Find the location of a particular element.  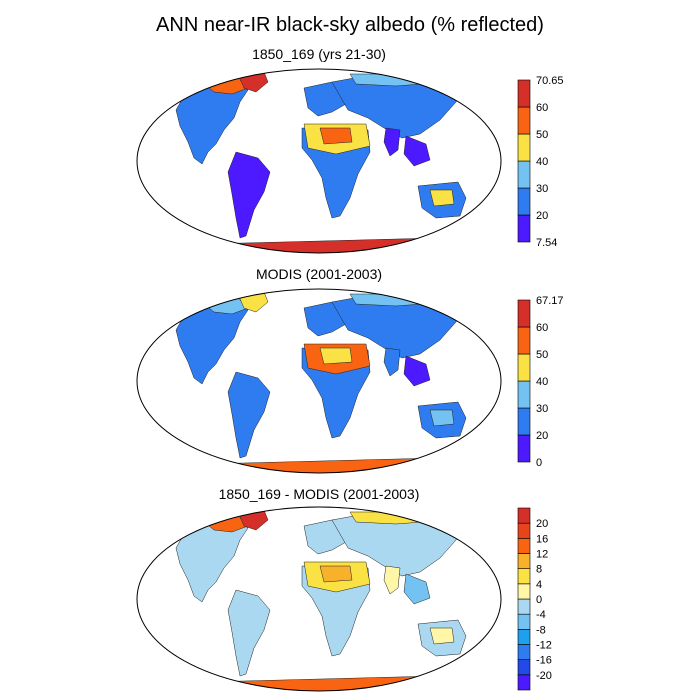

colorbar-label: -16 is located at coordinates (544, 661).